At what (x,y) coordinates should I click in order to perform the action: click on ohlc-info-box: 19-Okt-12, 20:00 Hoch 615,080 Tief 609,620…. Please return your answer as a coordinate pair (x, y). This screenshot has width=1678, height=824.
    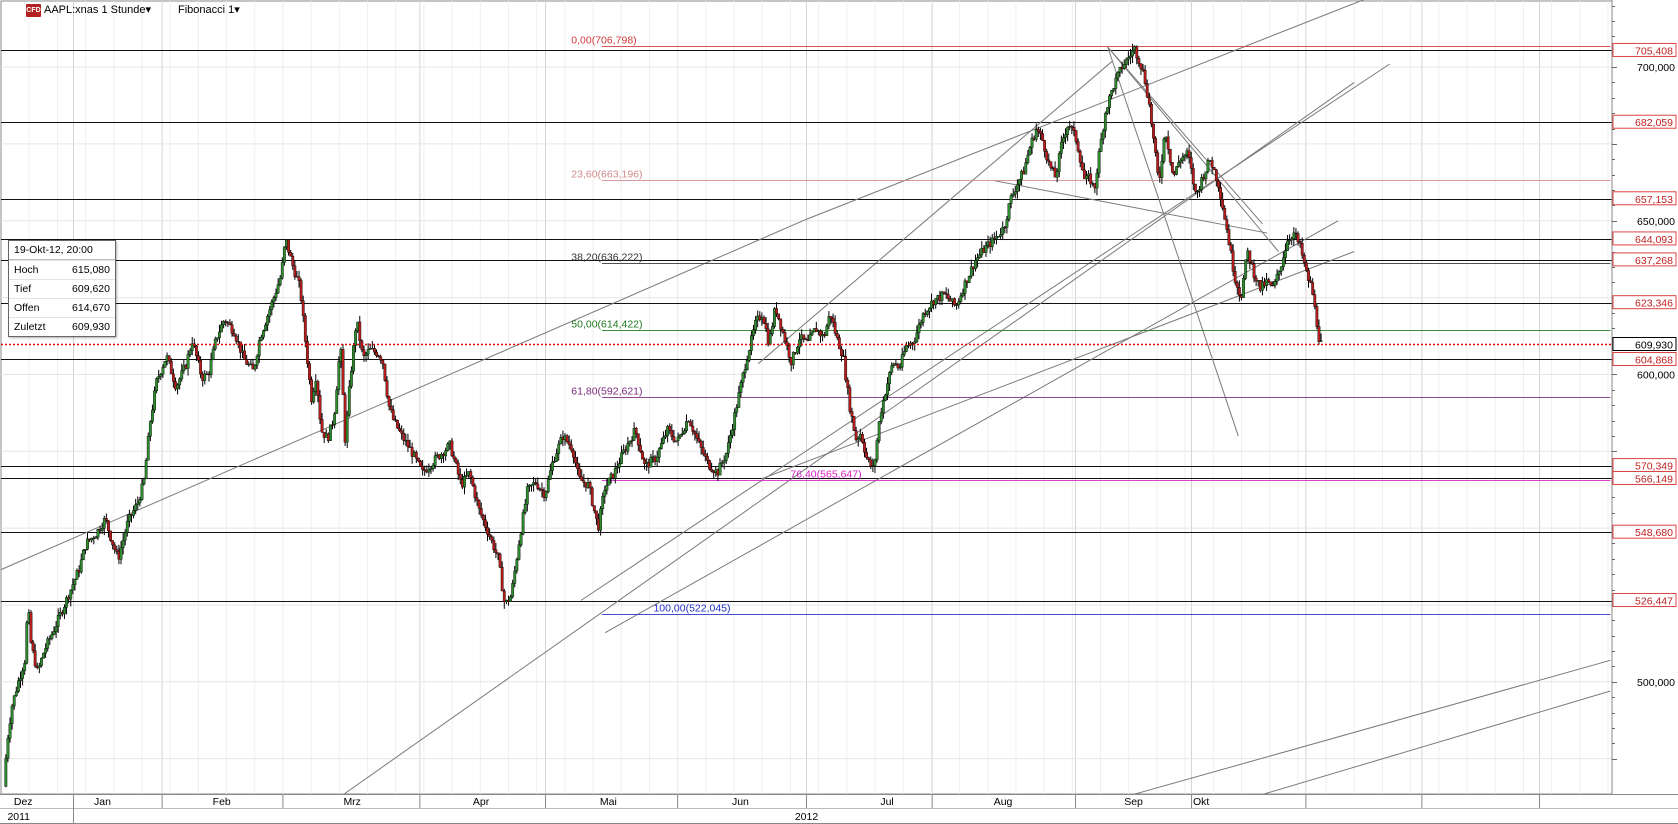
    Looking at the image, I should click on (62, 288).